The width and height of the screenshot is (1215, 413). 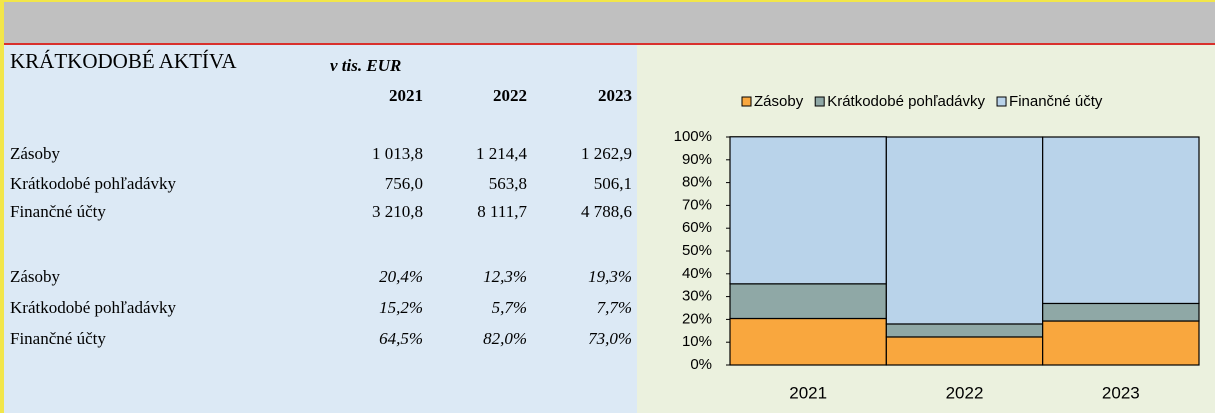 I want to click on table-title: KRÁTKODOBÉ AKTÍVA, so click(x=123, y=61).